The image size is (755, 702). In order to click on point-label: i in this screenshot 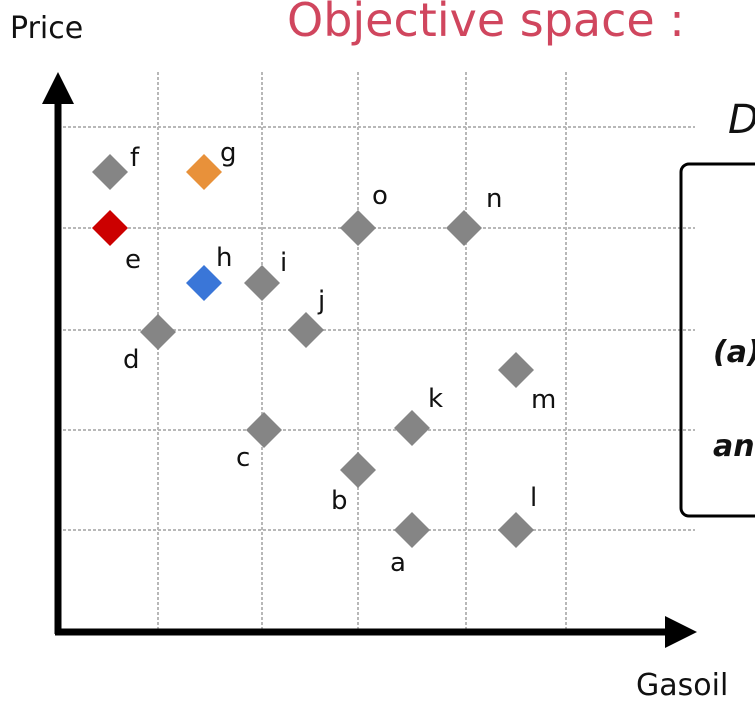, I will do `click(283, 263)`.